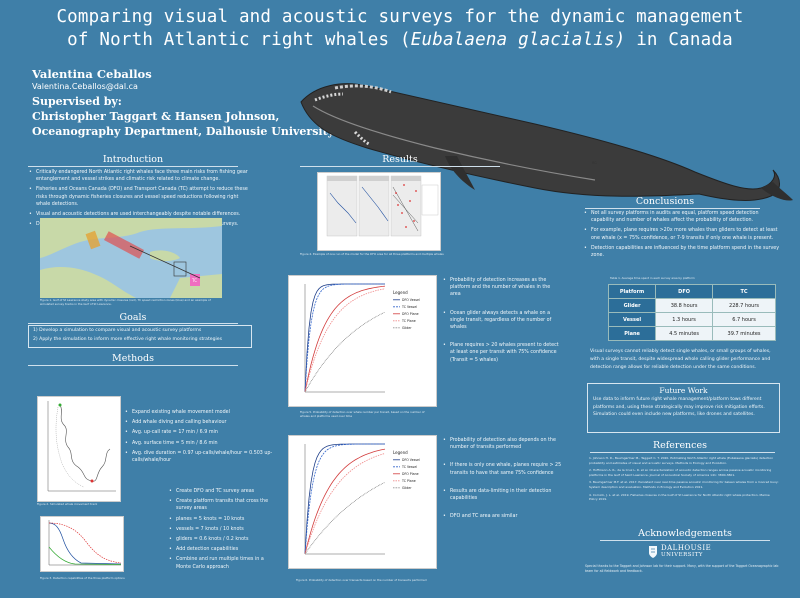 The height and width of the screenshot is (598, 800). Describe the element at coordinates (199, 432) in the screenshot. I see `methods-bullet: Avg. up-call rate = 17 min / 6.9 min` at that location.